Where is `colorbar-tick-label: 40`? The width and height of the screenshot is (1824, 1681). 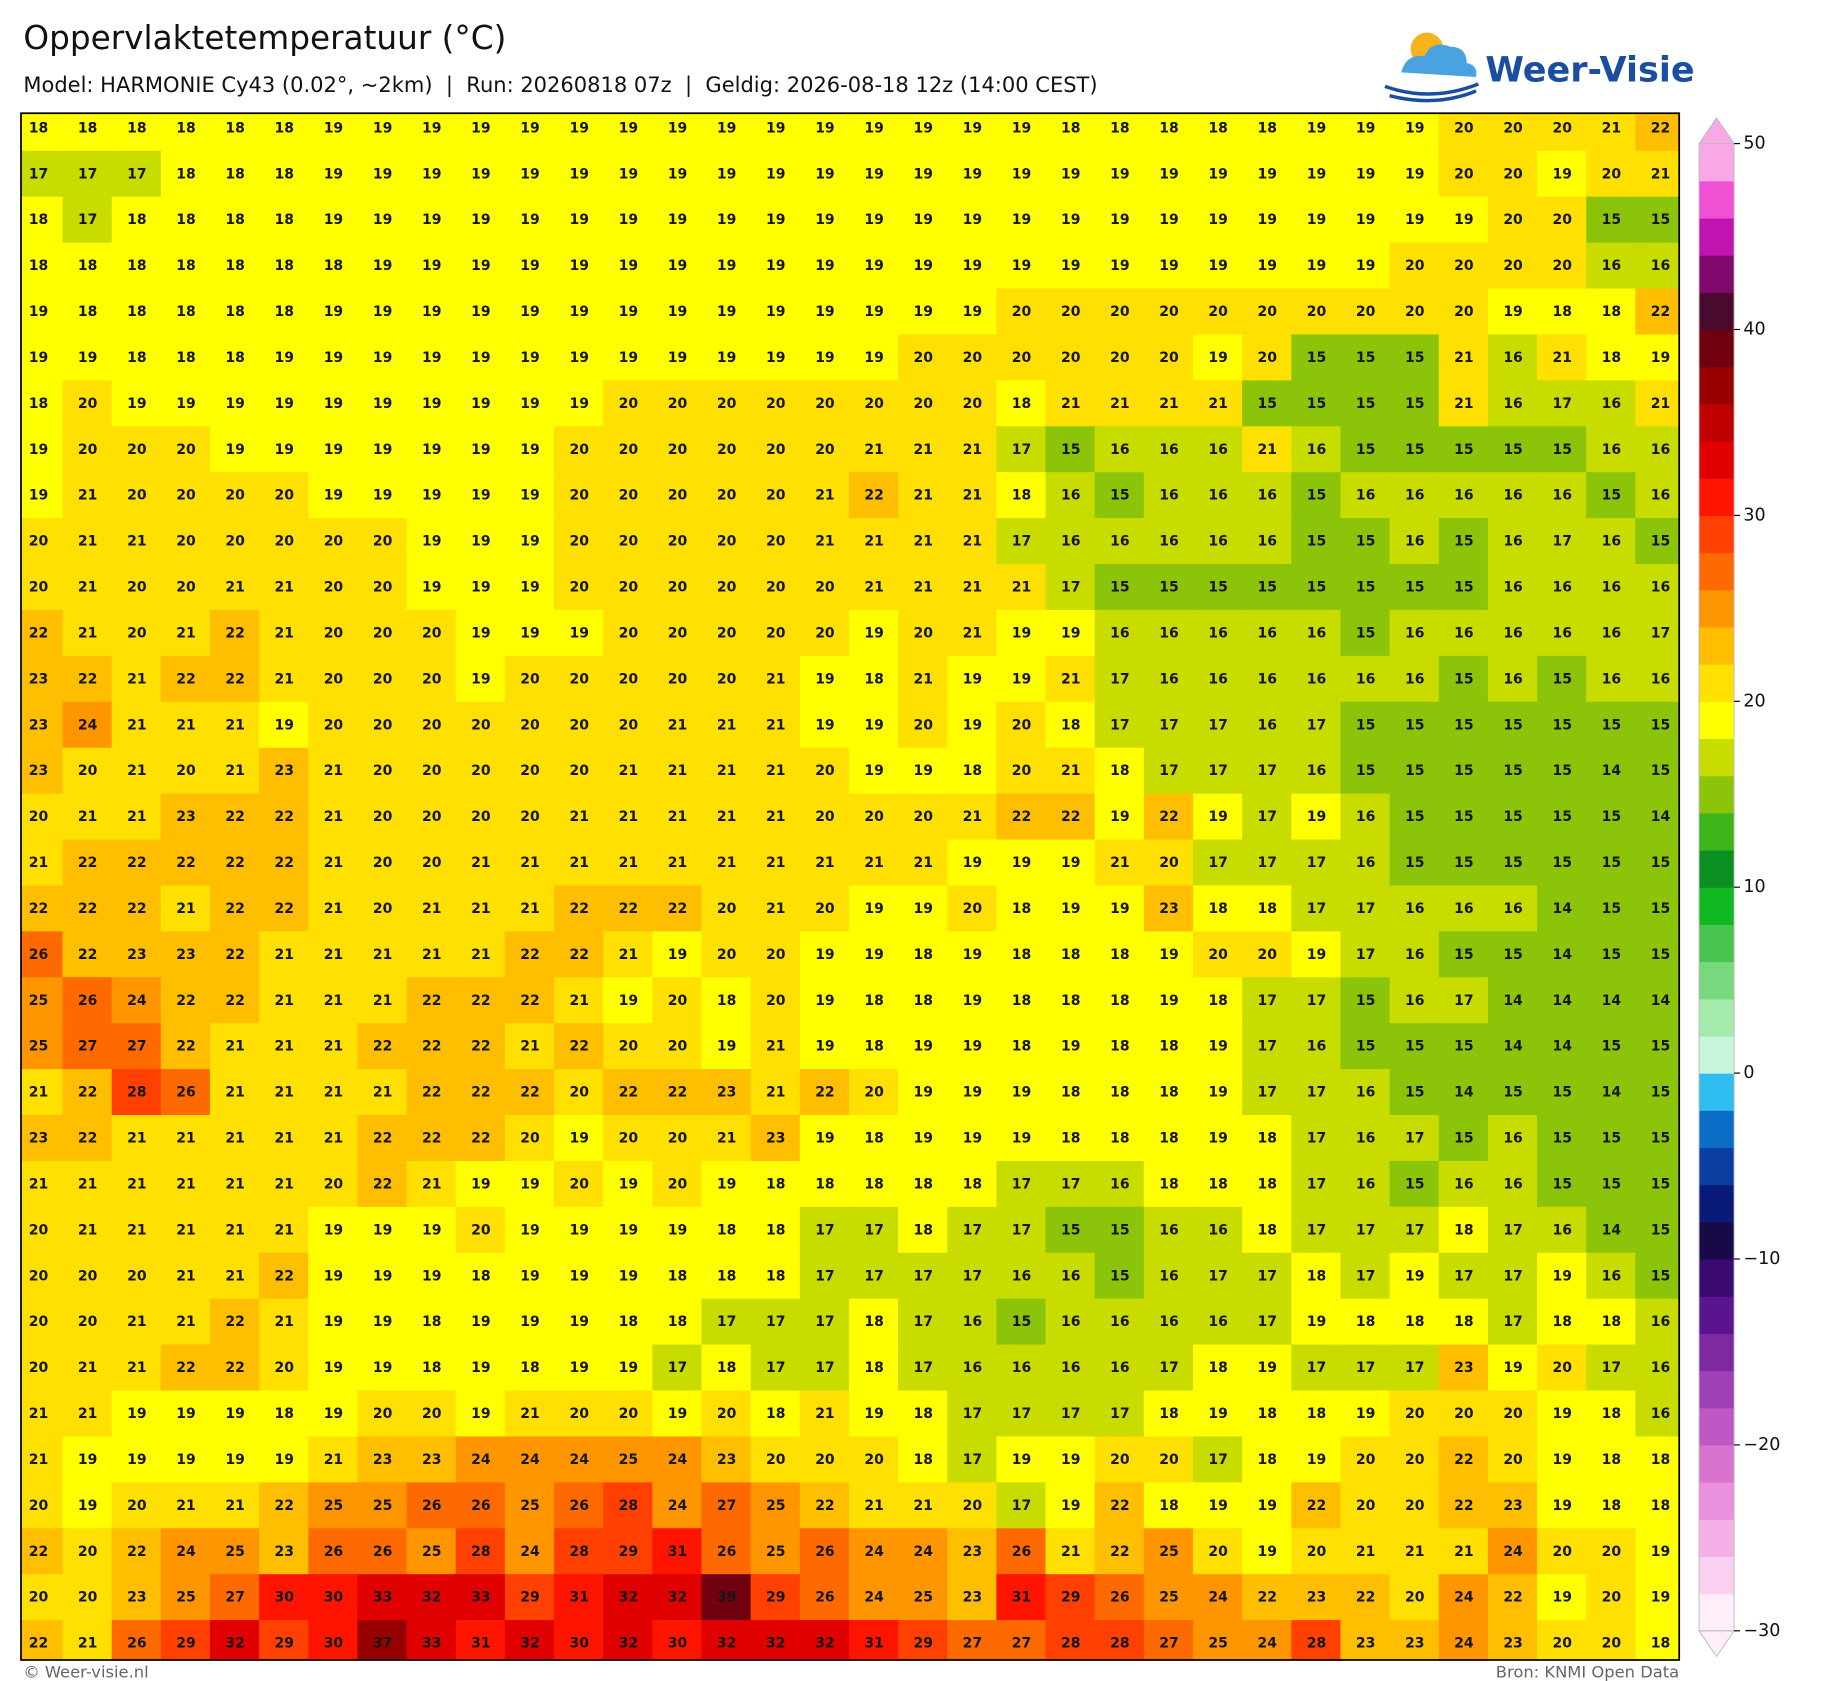 colorbar-tick-label: 40 is located at coordinates (1754, 329).